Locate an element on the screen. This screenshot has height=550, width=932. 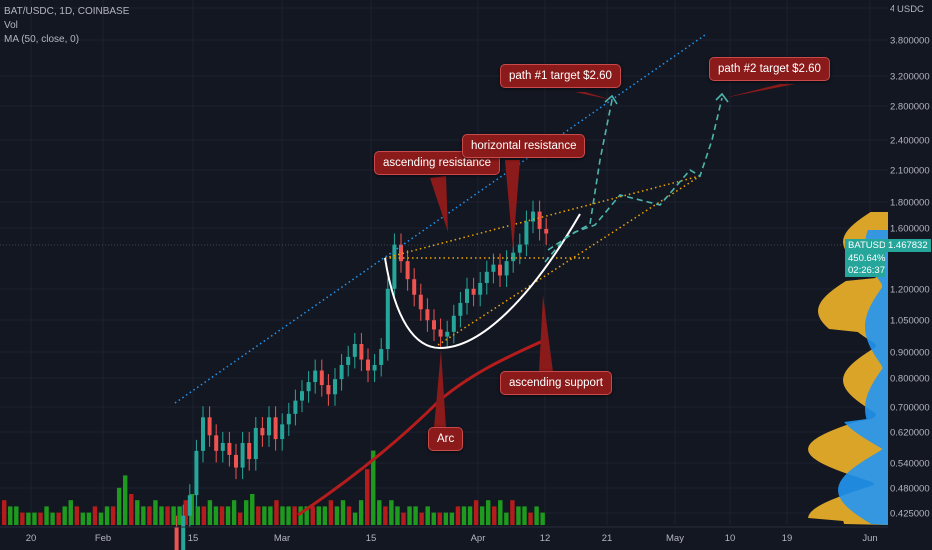
time-tick-7: 21 is located at coordinates (607, 538).